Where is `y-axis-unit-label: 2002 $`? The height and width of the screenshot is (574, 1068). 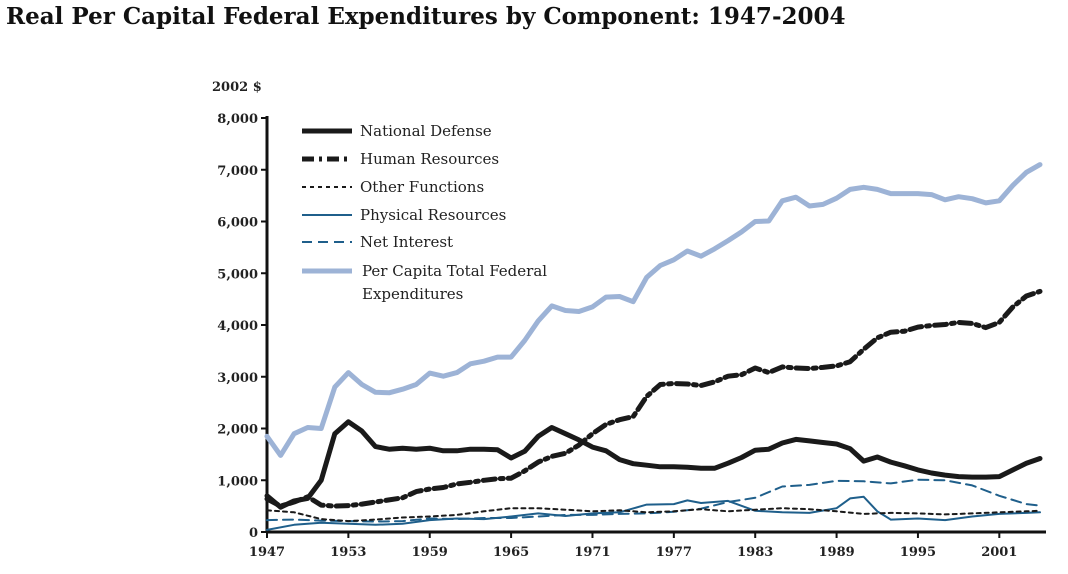 y-axis-unit-label: 2002 $ is located at coordinates (237, 87).